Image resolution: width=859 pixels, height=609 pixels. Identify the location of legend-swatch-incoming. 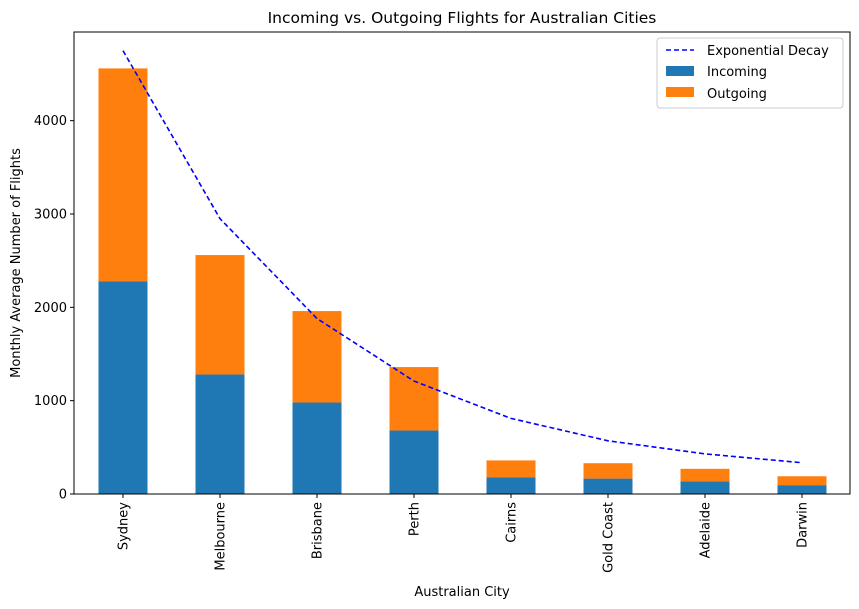
(680, 71).